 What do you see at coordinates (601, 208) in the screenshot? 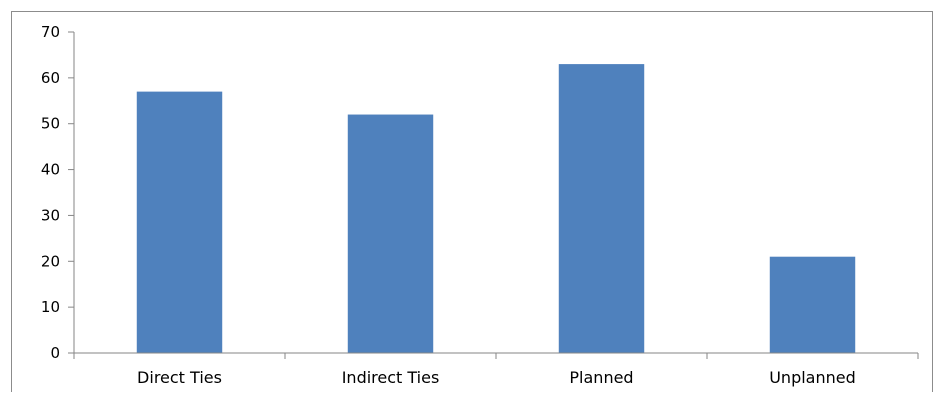
I see `bar-planned` at bounding box center [601, 208].